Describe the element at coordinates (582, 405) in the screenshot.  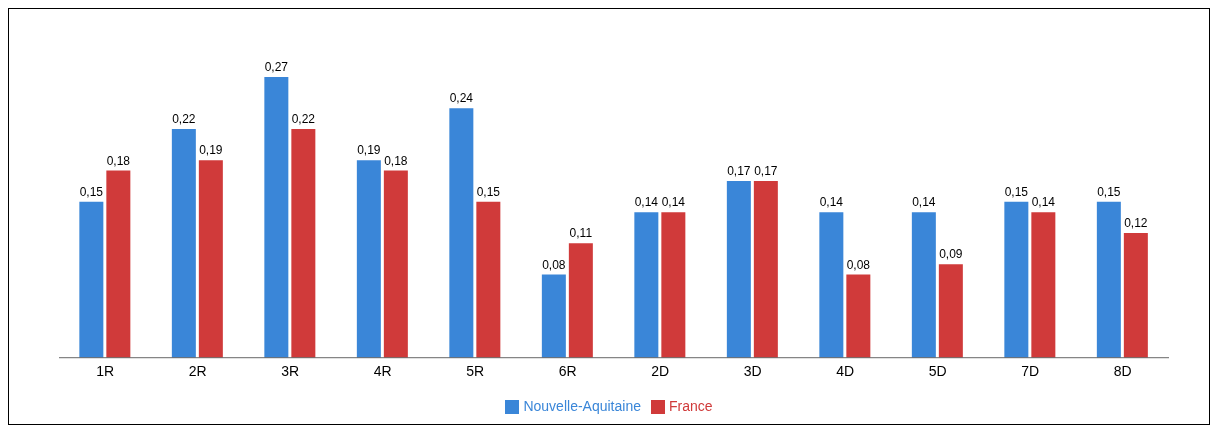
I see `legend-label: Nouvelle-Aquitaine` at that location.